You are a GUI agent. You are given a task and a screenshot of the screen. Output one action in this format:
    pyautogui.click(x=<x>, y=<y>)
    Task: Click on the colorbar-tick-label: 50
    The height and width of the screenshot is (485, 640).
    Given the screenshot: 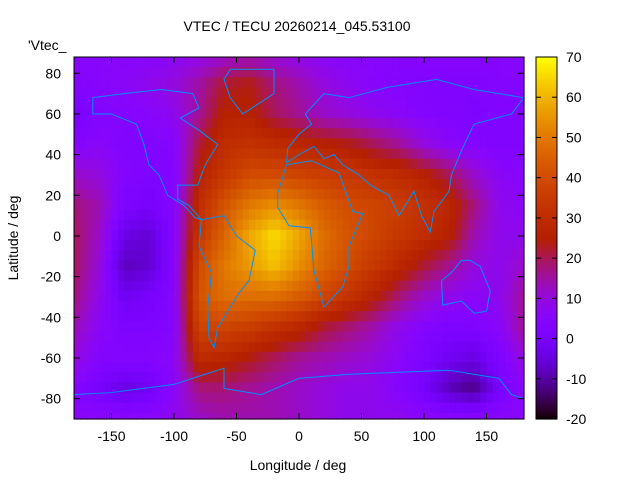 What is the action you would take?
    pyautogui.click(x=574, y=137)
    